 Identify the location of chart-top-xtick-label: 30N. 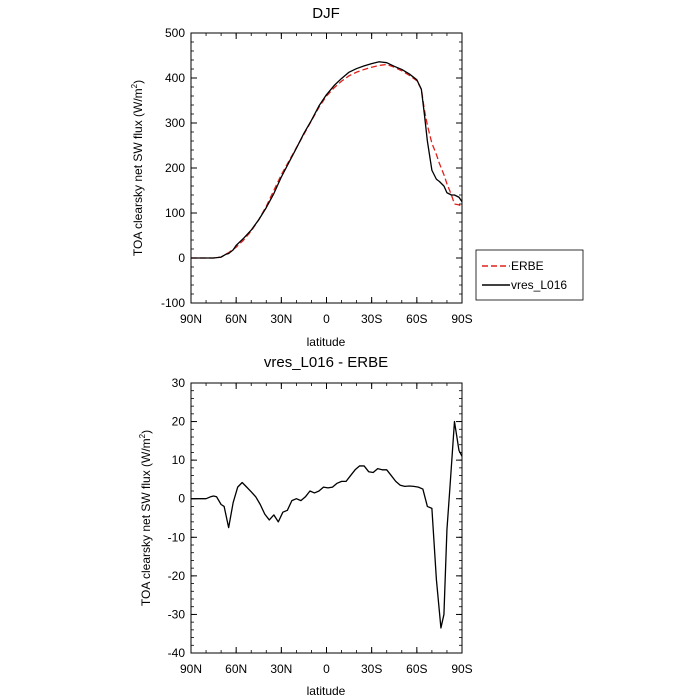
(281, 319).